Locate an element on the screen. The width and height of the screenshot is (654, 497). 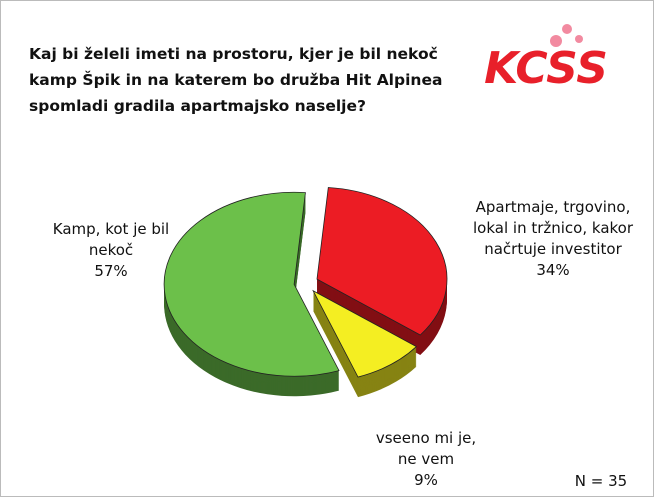
slice-label: vseeno mi je, ne vem 9% is located at coordinates (426, 459).